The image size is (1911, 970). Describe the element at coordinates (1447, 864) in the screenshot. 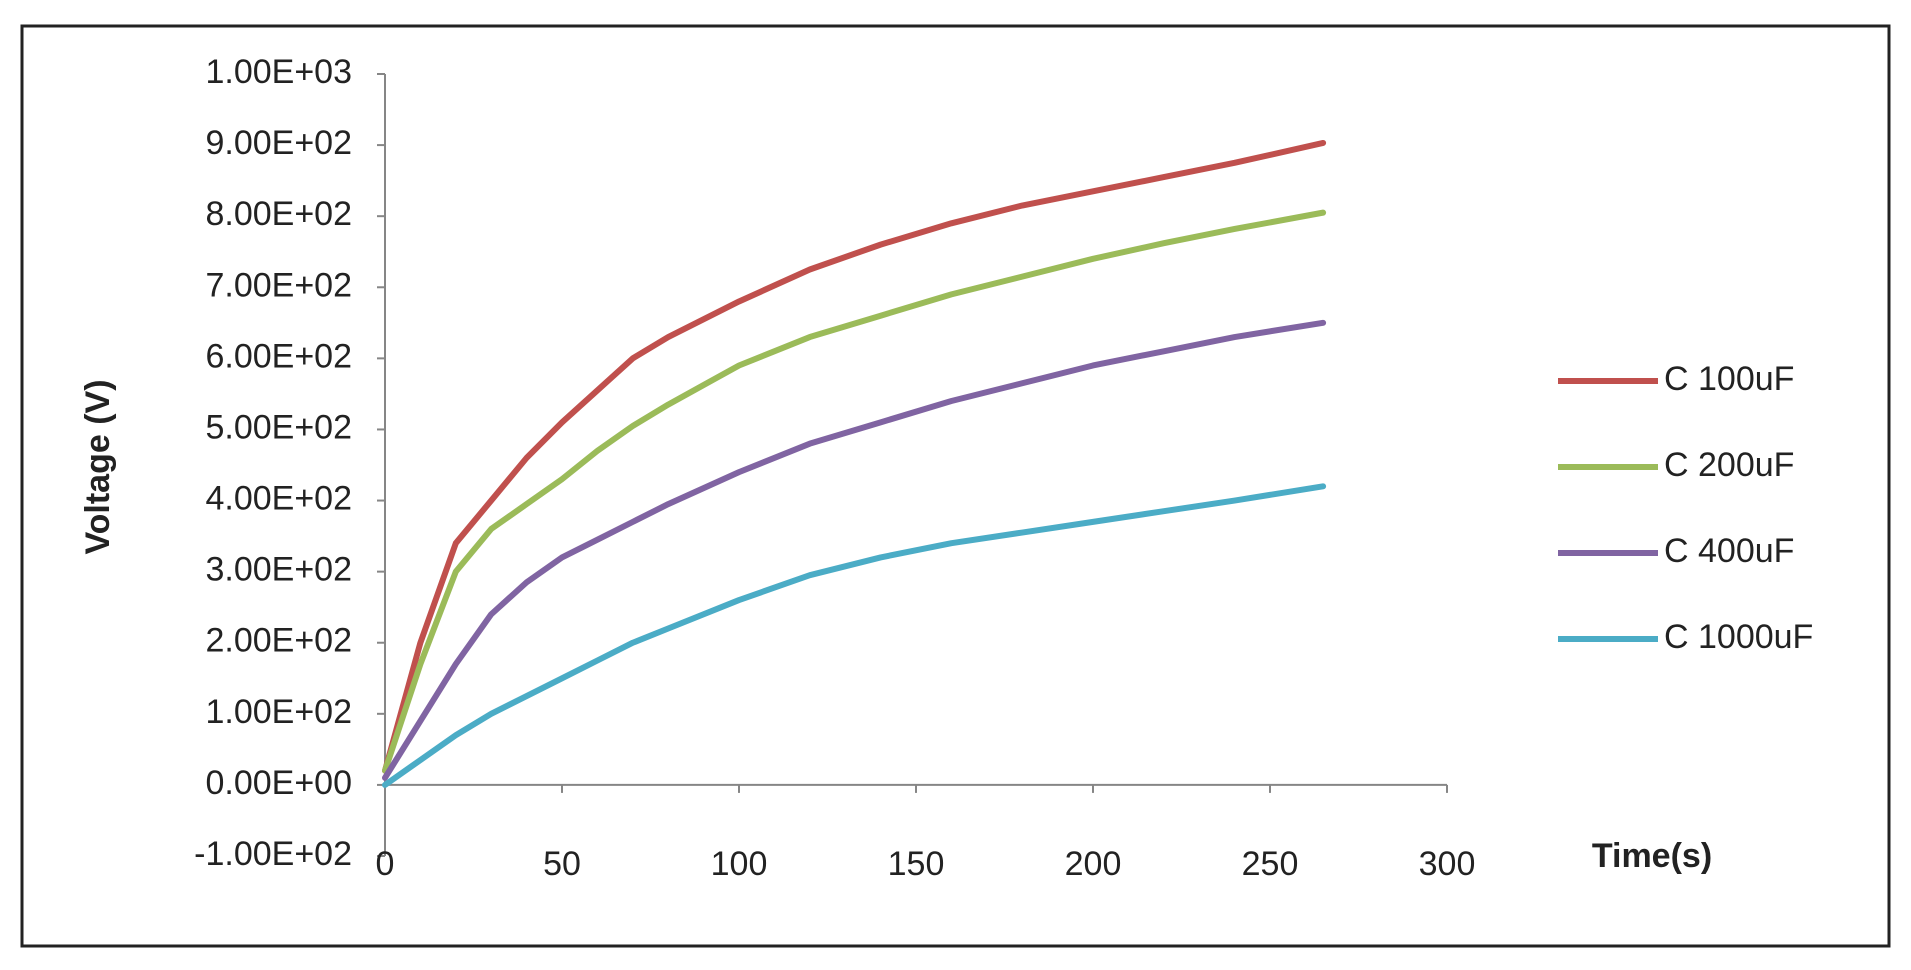

I see `x-tick-label: 300` at that location.